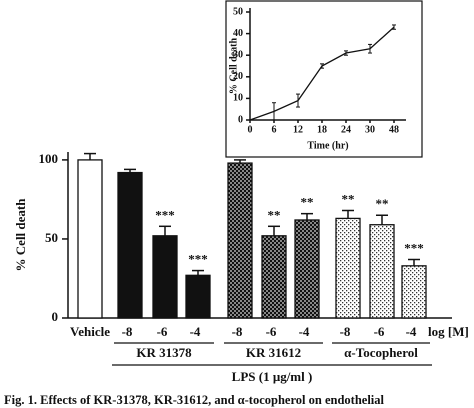 This screenshot has width=474, height=408. I want to click on y-tick-label: 10, so click(238, 98).